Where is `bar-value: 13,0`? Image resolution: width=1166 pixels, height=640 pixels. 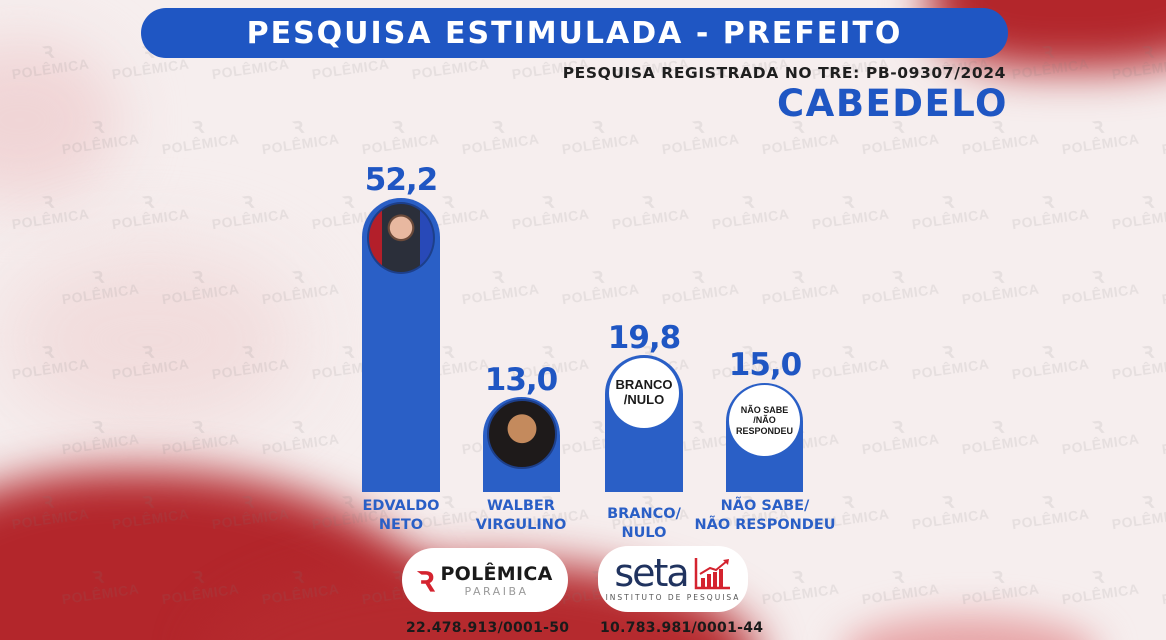 bar-value: 13,0 is located at coordinates (521, 380).